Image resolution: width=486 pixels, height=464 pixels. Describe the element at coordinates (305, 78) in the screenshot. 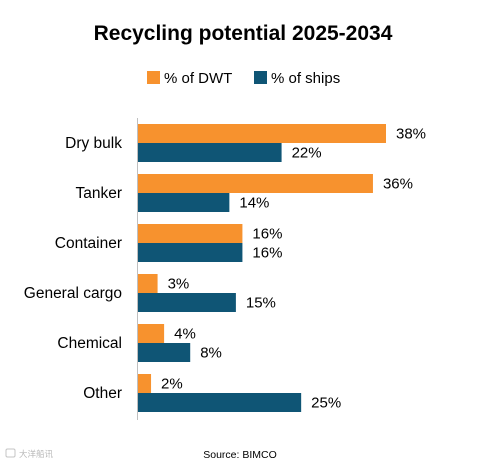

I see `legend-label-ships: % of ships` at that location.